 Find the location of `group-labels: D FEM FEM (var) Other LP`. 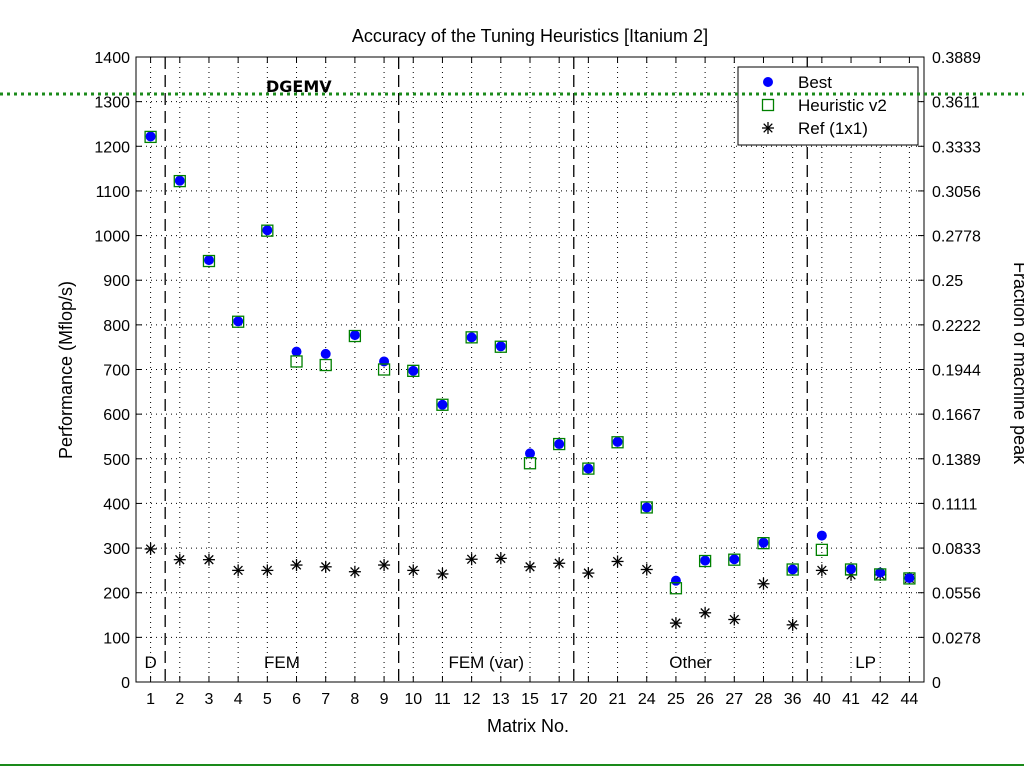

group-labels: D FEM FEM (var) Other LP is located at coordinates (510, 662).